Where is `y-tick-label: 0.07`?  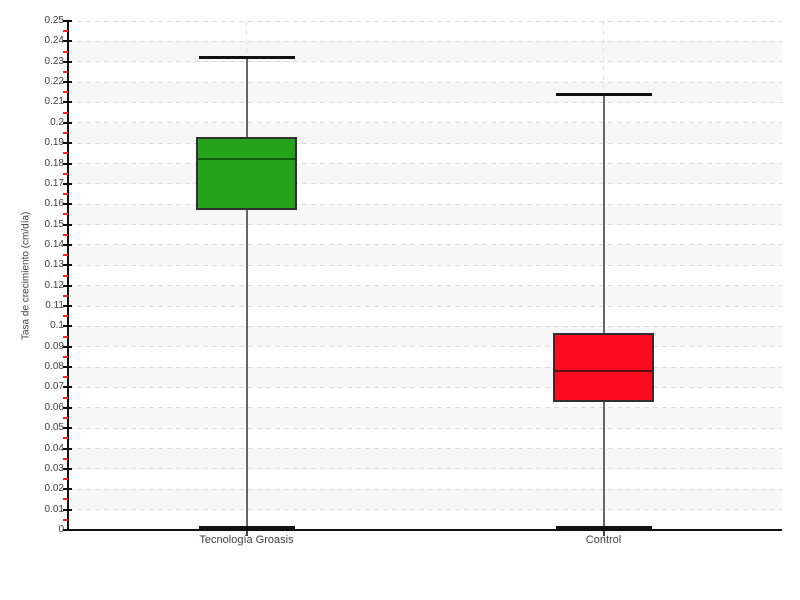
y-tick-label: 0.07 is located at coordinates (54, 387).